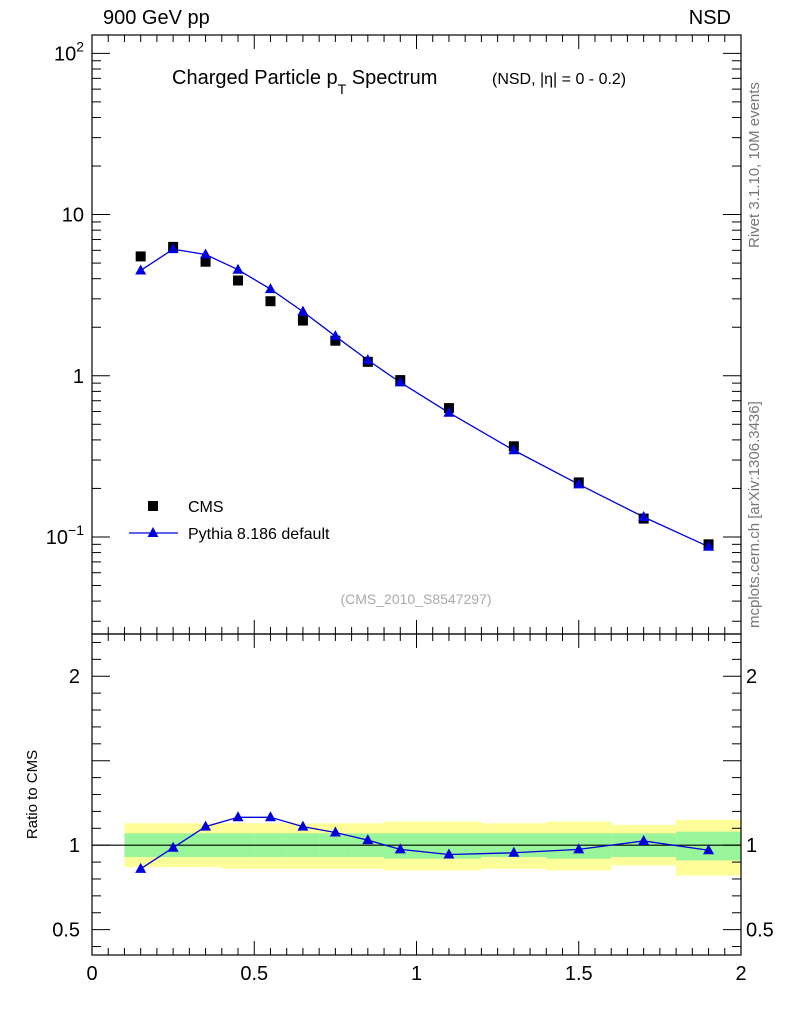 This screenshot has width=786, height=1024. What do you see at coordinates (91, 974) in the screenshot?
I see `x-tick-label: 0` at bounding box center [91, 974].